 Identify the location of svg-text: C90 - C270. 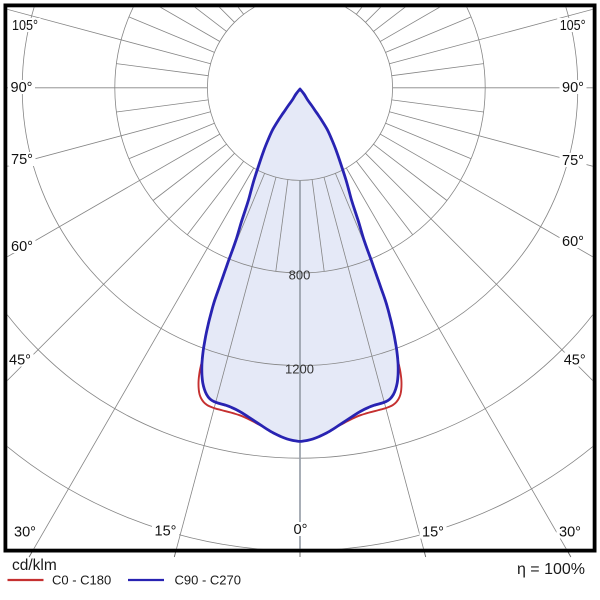
(208, 580).